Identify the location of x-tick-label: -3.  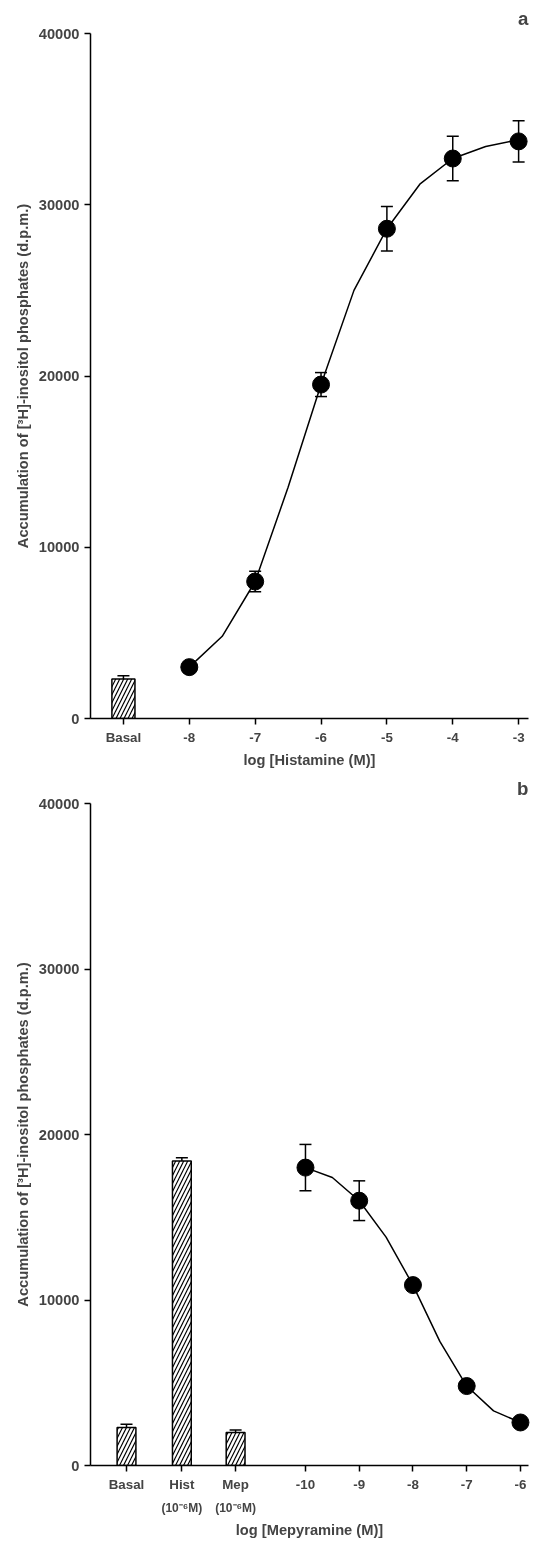
(518, 737).